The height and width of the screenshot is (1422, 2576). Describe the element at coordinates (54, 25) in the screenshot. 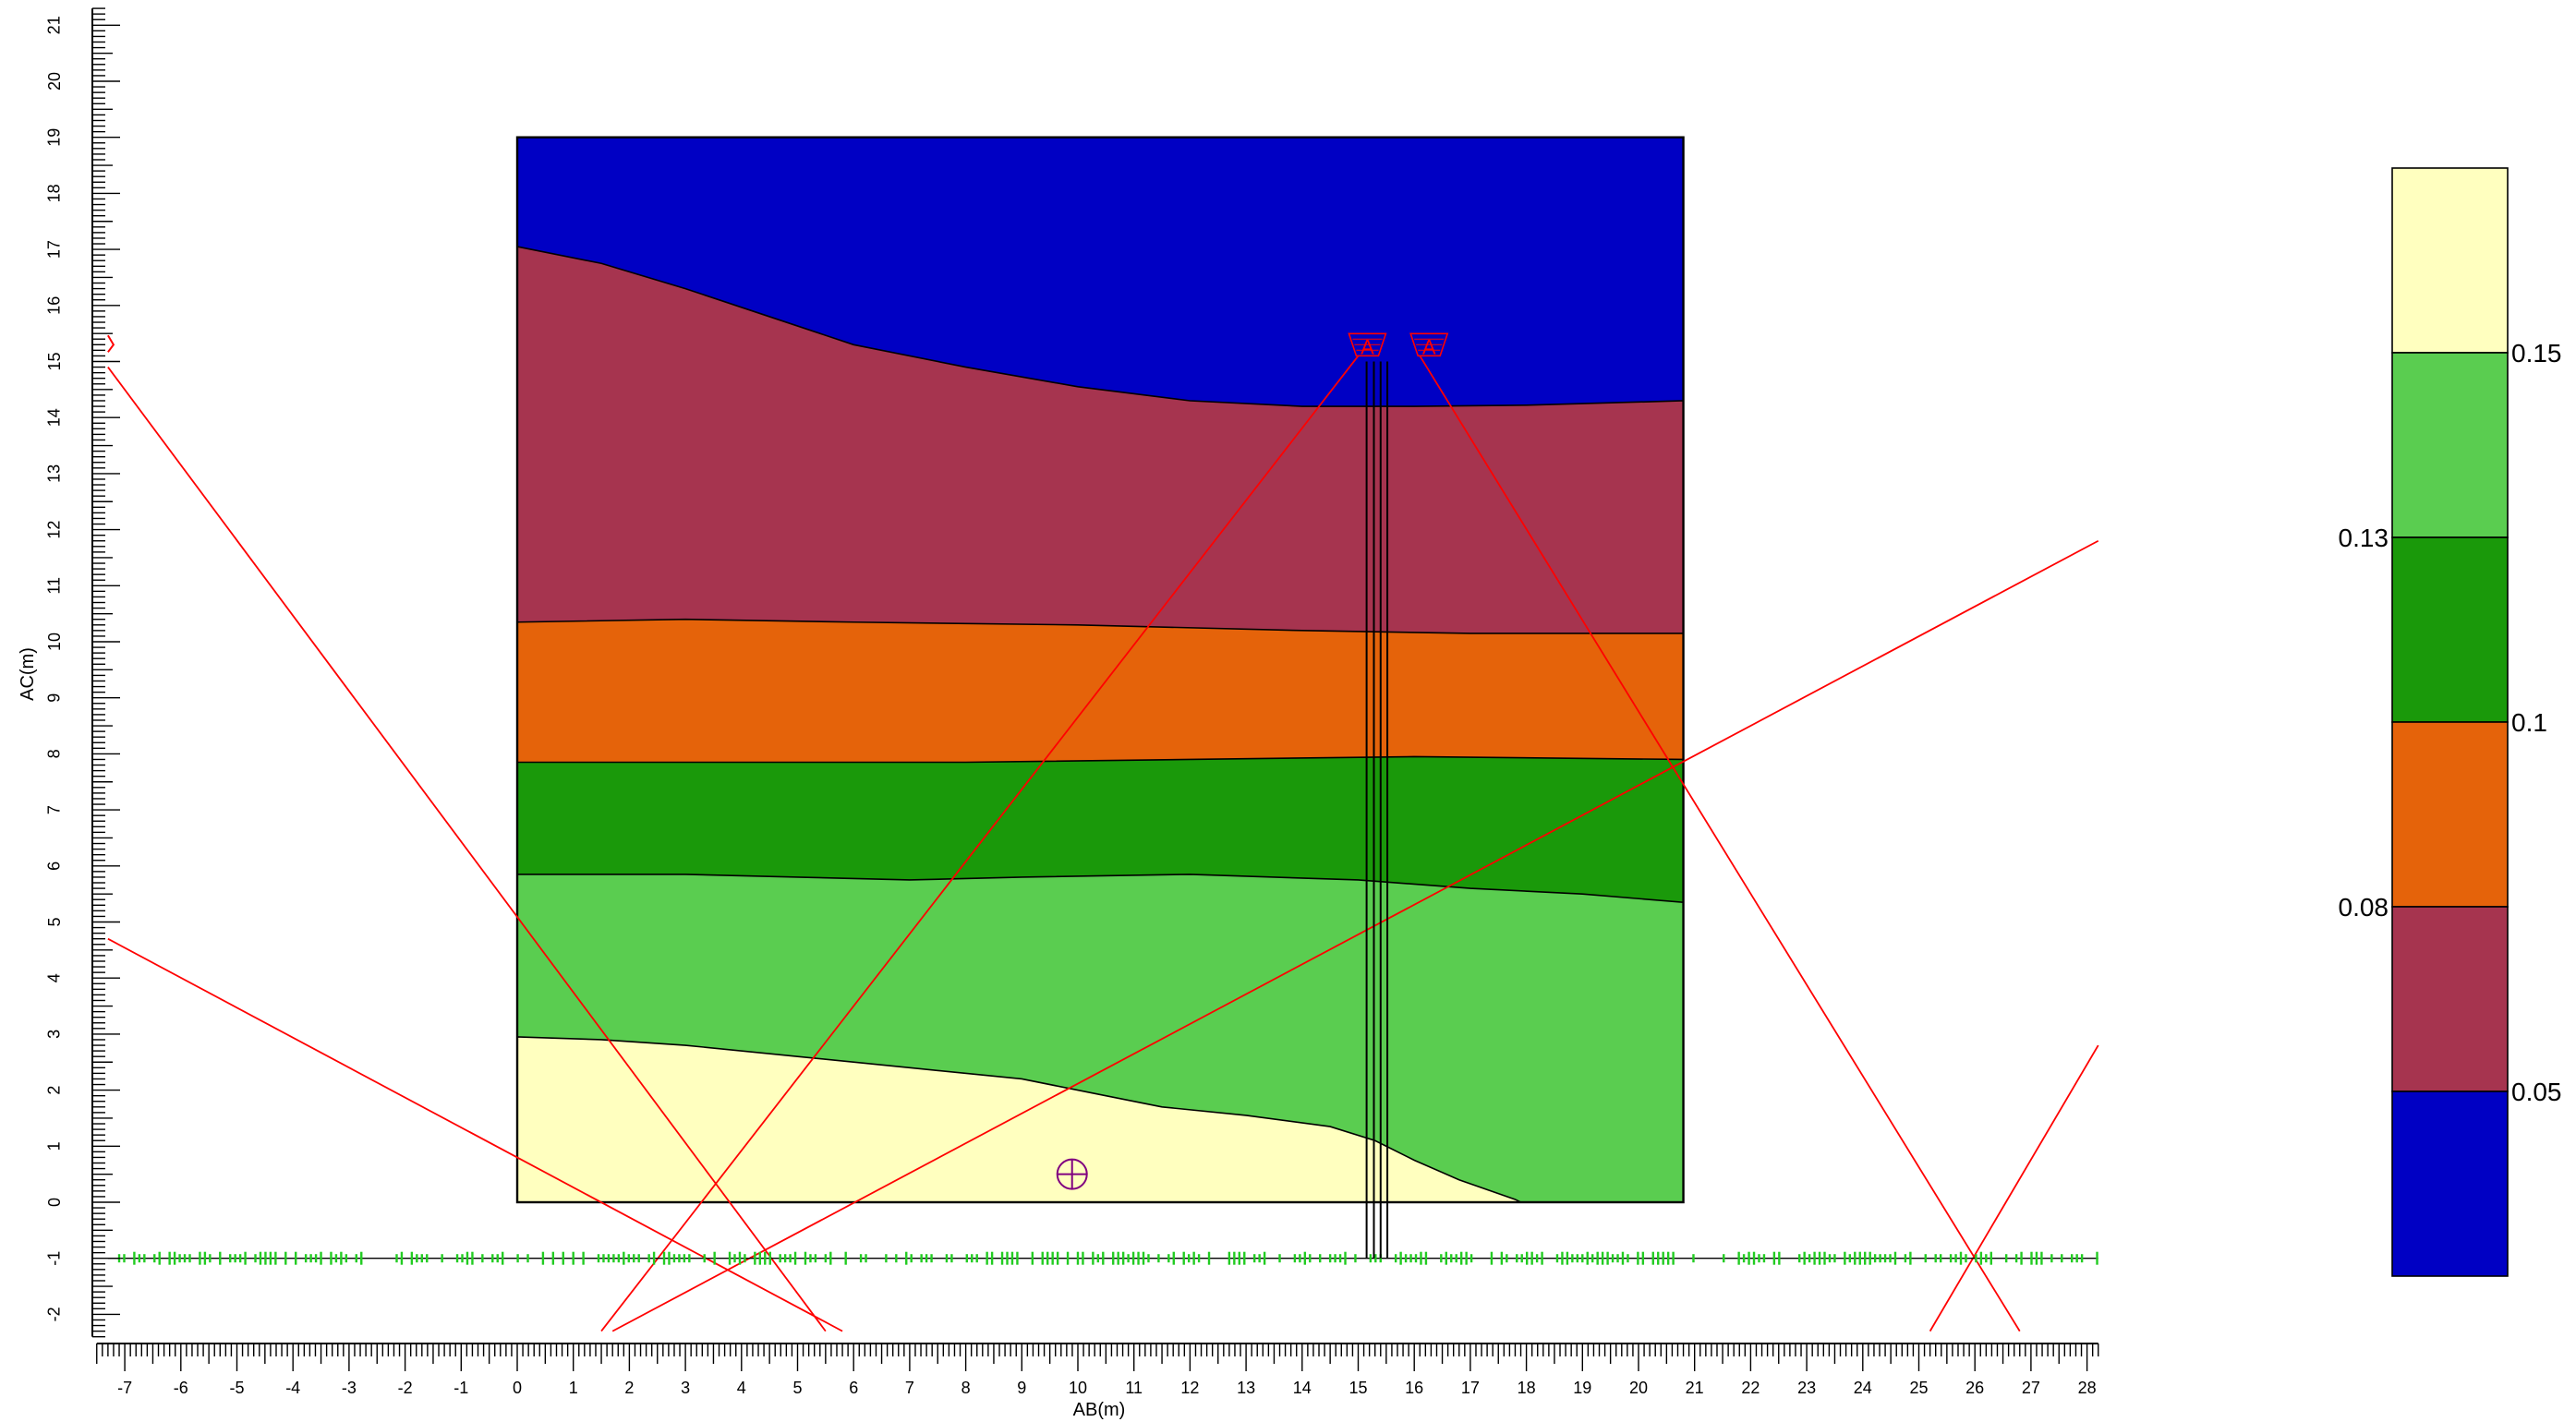

I see `y-tick-label: 21` at that location.